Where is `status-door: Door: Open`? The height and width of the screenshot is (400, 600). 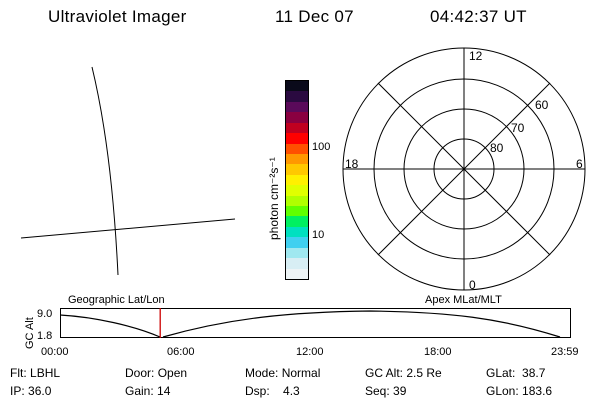 status-door: Door: Open is located at coordinates (156, 373).